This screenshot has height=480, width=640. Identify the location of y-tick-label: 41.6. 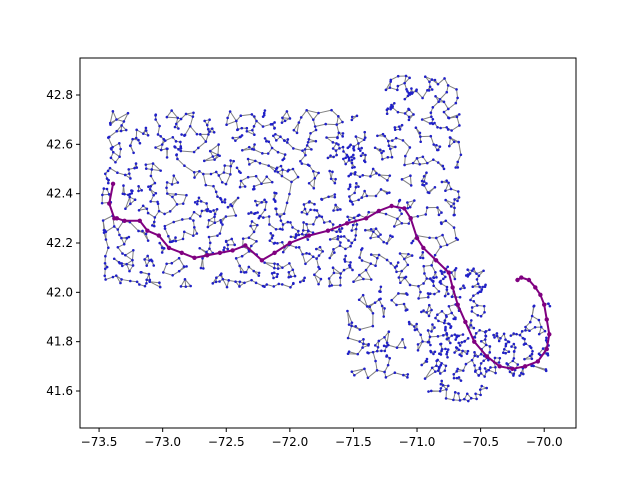
(59, 391).